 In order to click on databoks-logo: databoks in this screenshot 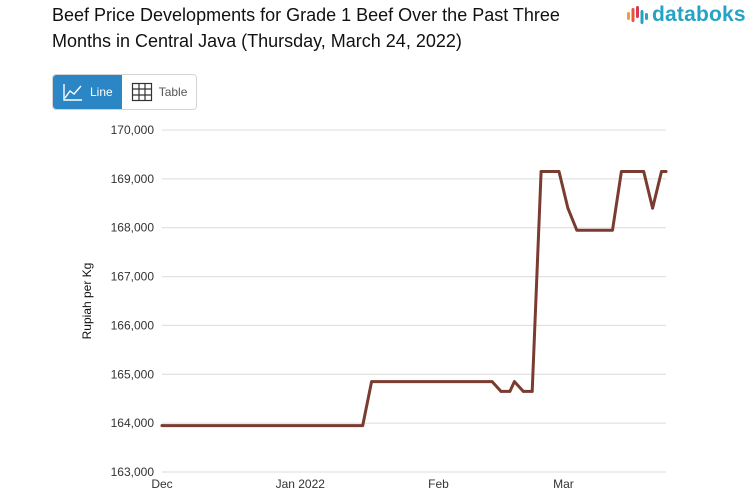, I will do `click(686, 15)`.